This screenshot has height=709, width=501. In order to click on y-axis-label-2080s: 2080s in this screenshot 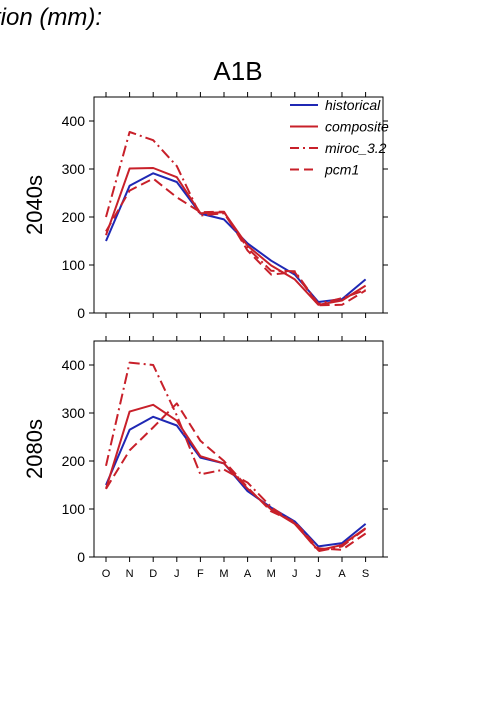, I will do `click(34, 449)`.